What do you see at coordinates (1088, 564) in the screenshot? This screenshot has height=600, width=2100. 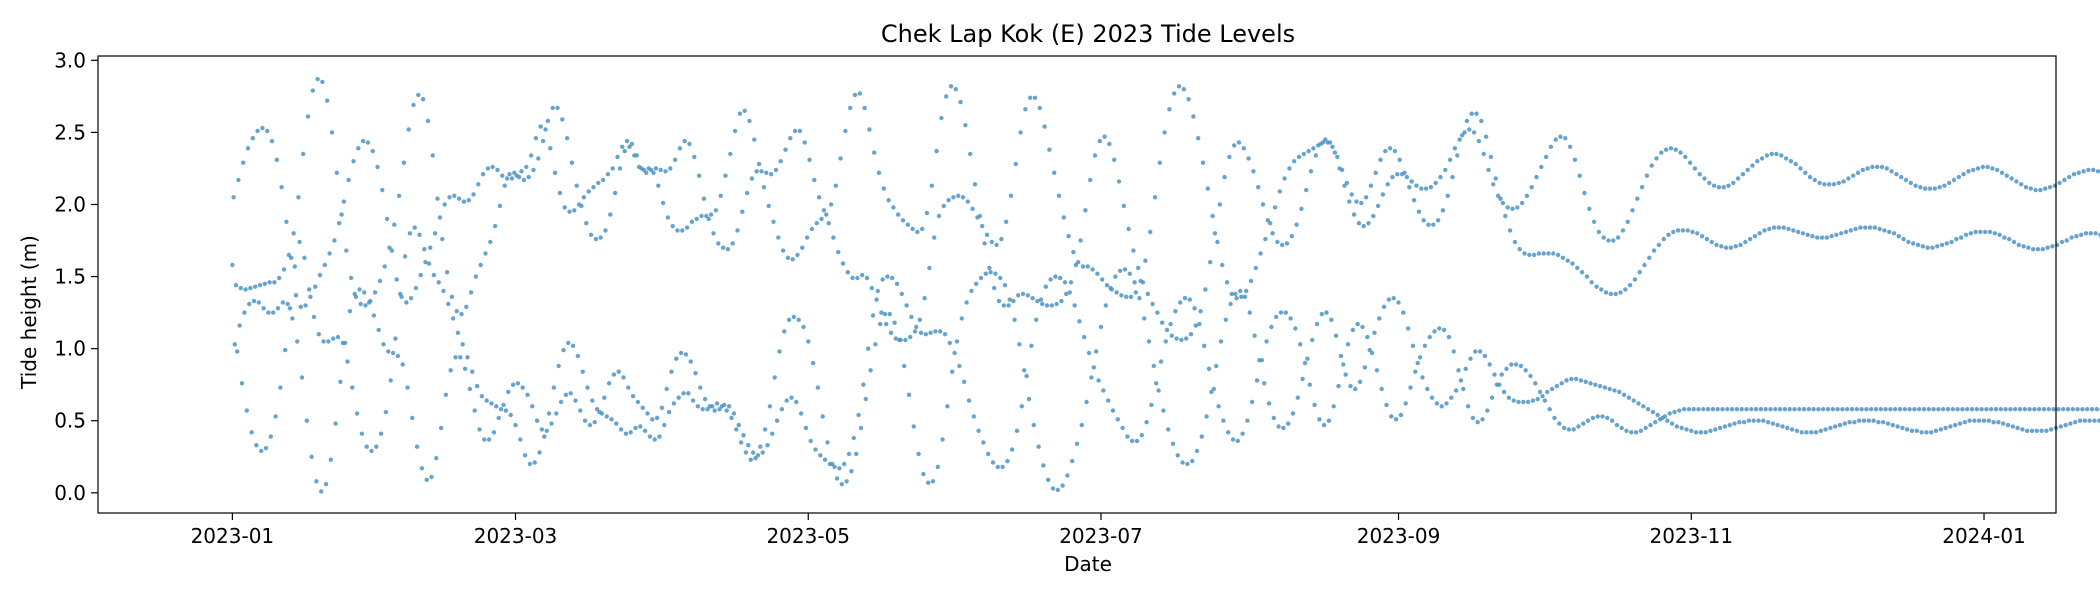 I see `x-axis-title: Date` at bounding box center [1088, 564].